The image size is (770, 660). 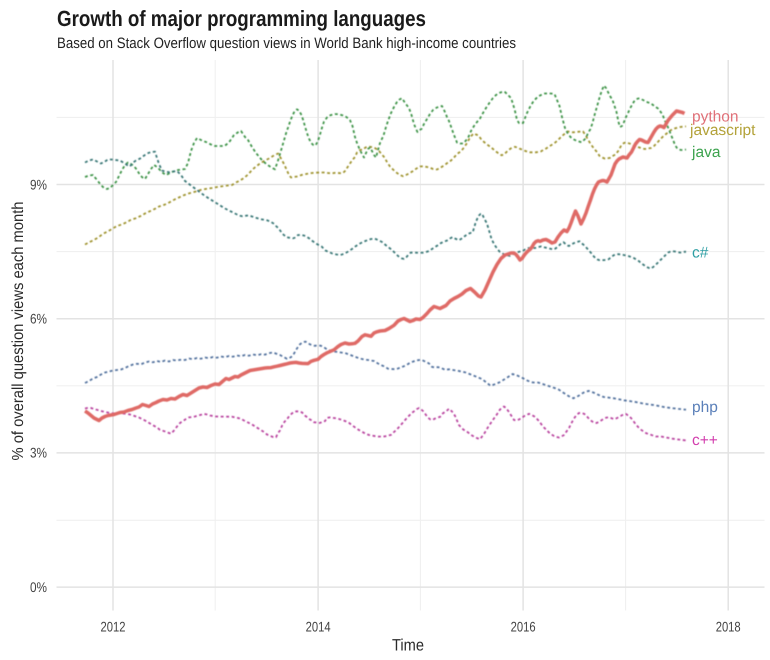 I want to click on svg-text: 3%, so click(x=38, y=453).